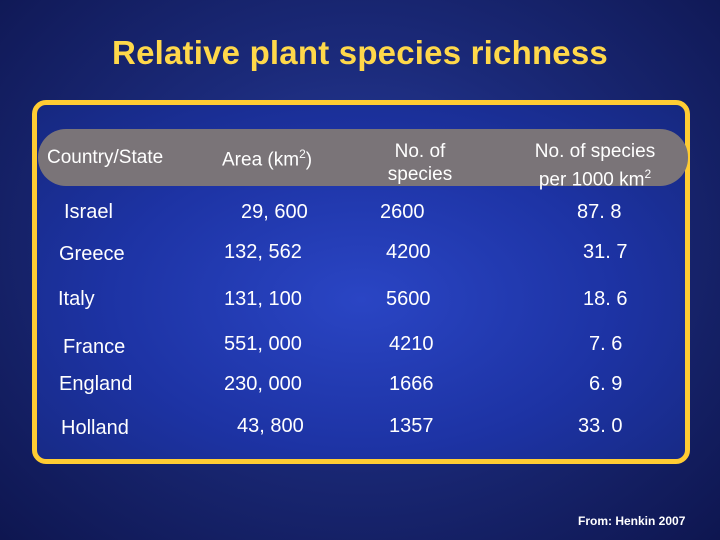 The image size is (720, 540). Describe the element at coordinates (263, 344) in the screenshot. I see `table-row-area: 551, 000` at that location.